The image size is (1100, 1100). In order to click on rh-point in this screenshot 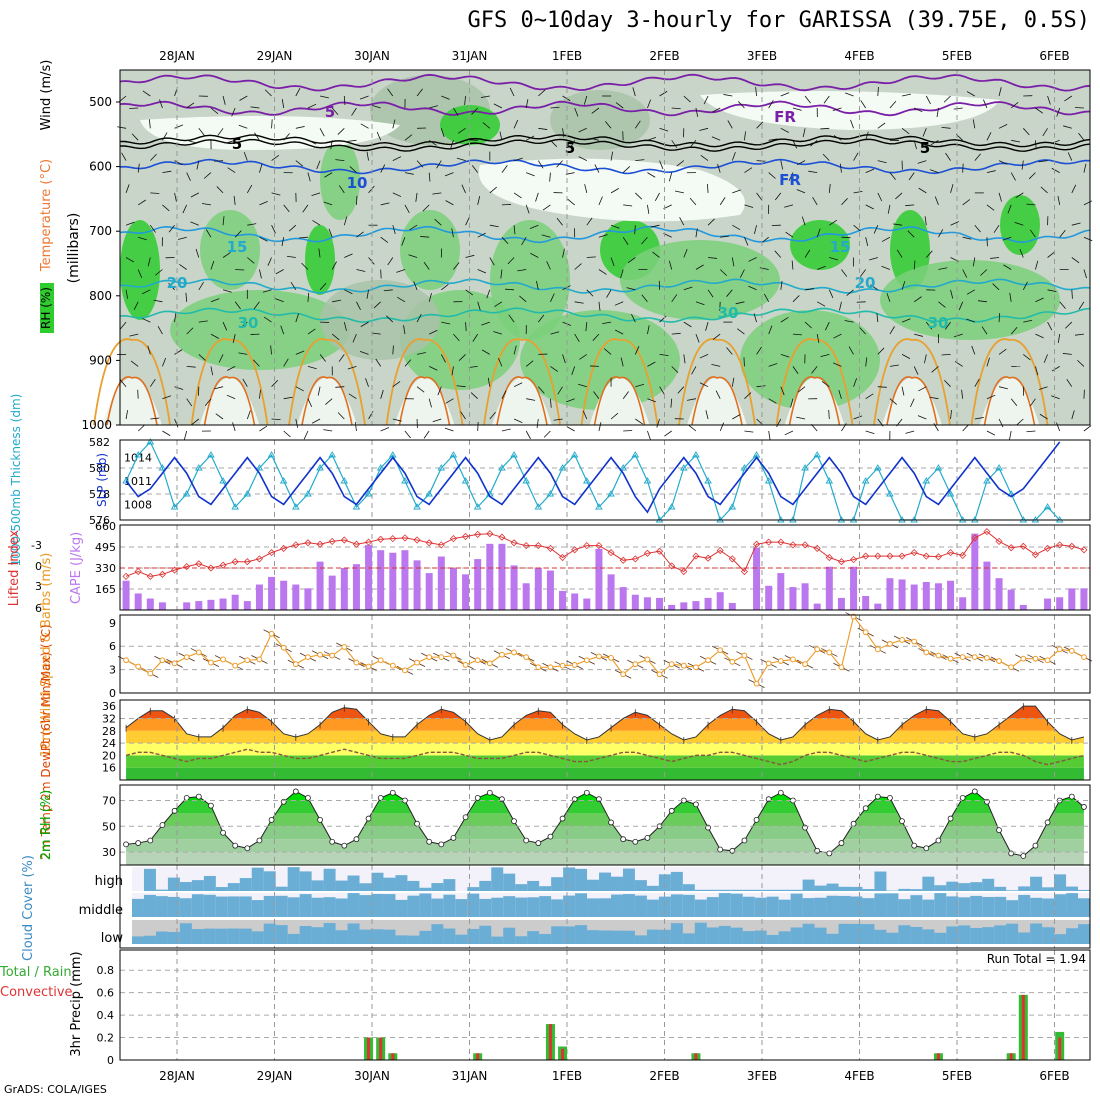, I will do `click(1084, 807)`.